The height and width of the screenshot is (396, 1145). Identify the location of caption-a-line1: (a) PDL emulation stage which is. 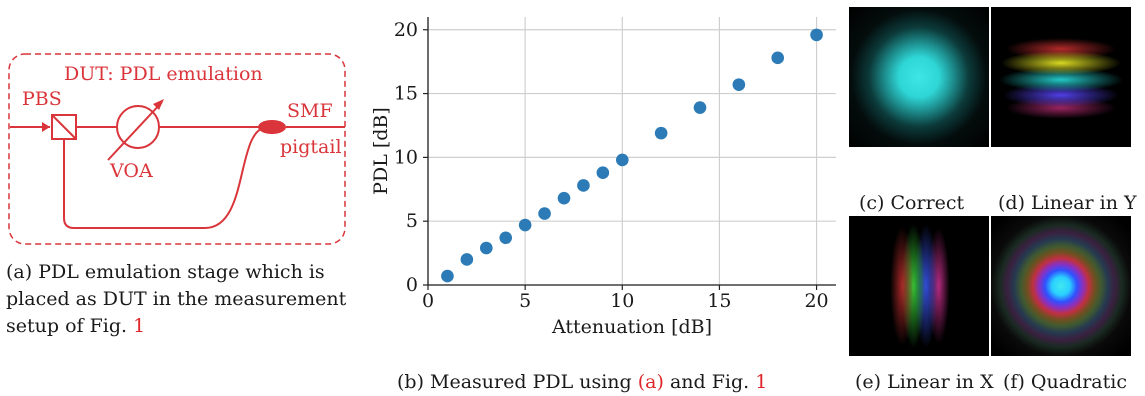
(165, 272).